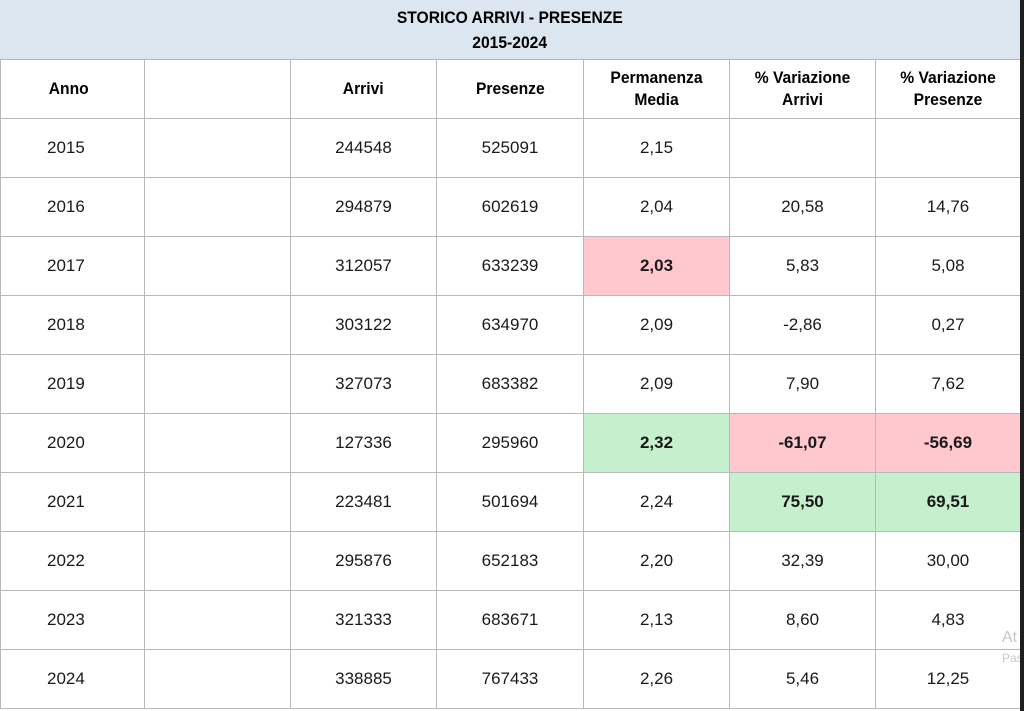  Describe the element at coordinates (363, 89) in the screenshot. I see `header-arrivi: Arrivi` at that location.